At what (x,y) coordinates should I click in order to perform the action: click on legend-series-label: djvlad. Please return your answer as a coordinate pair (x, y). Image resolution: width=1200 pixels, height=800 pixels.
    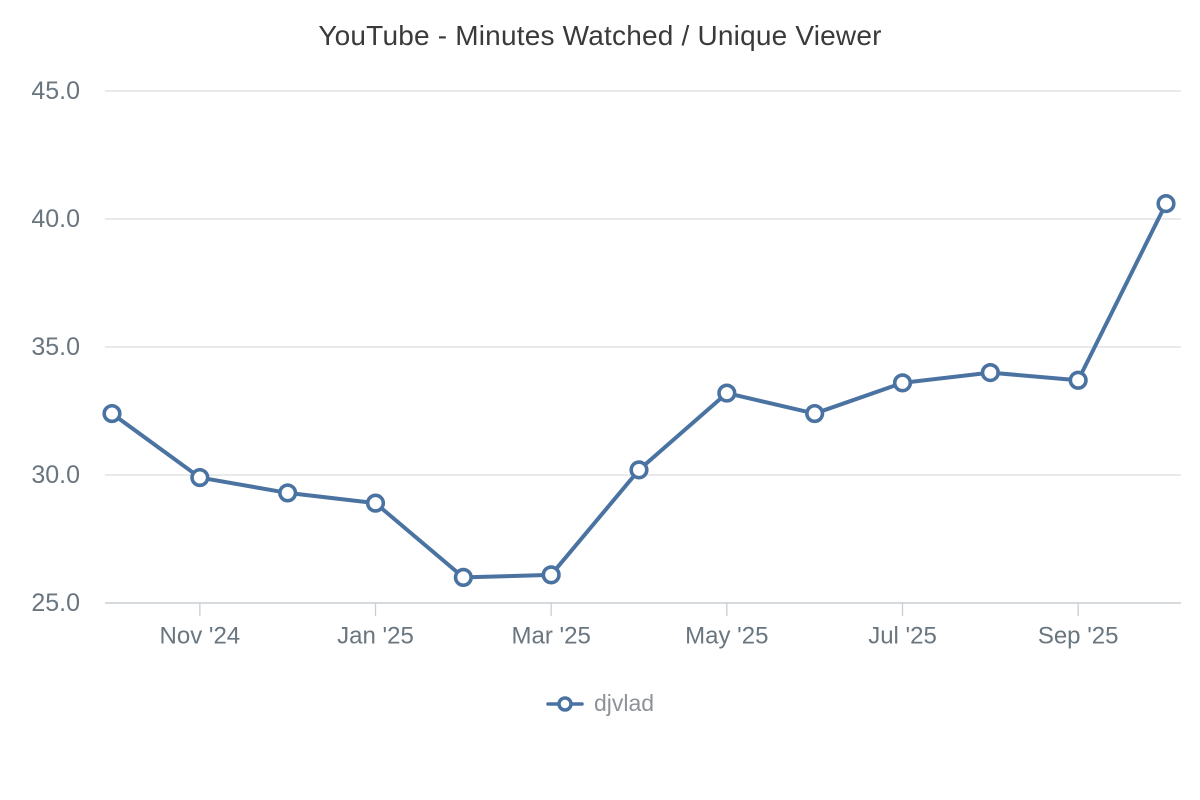
    Looking at the image, I should click on (624, 703).